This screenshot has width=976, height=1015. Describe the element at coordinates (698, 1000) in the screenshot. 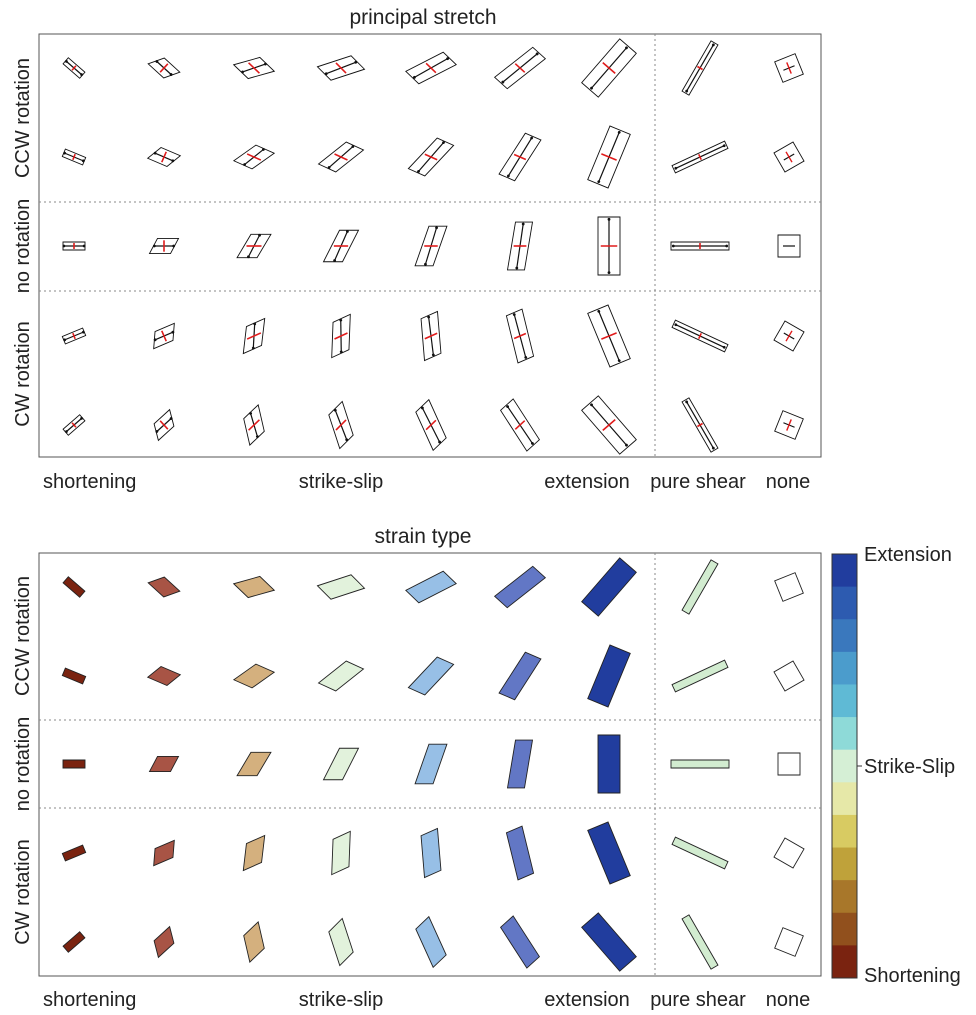

I see `column-label-pure-shear: pure shear` at that location.